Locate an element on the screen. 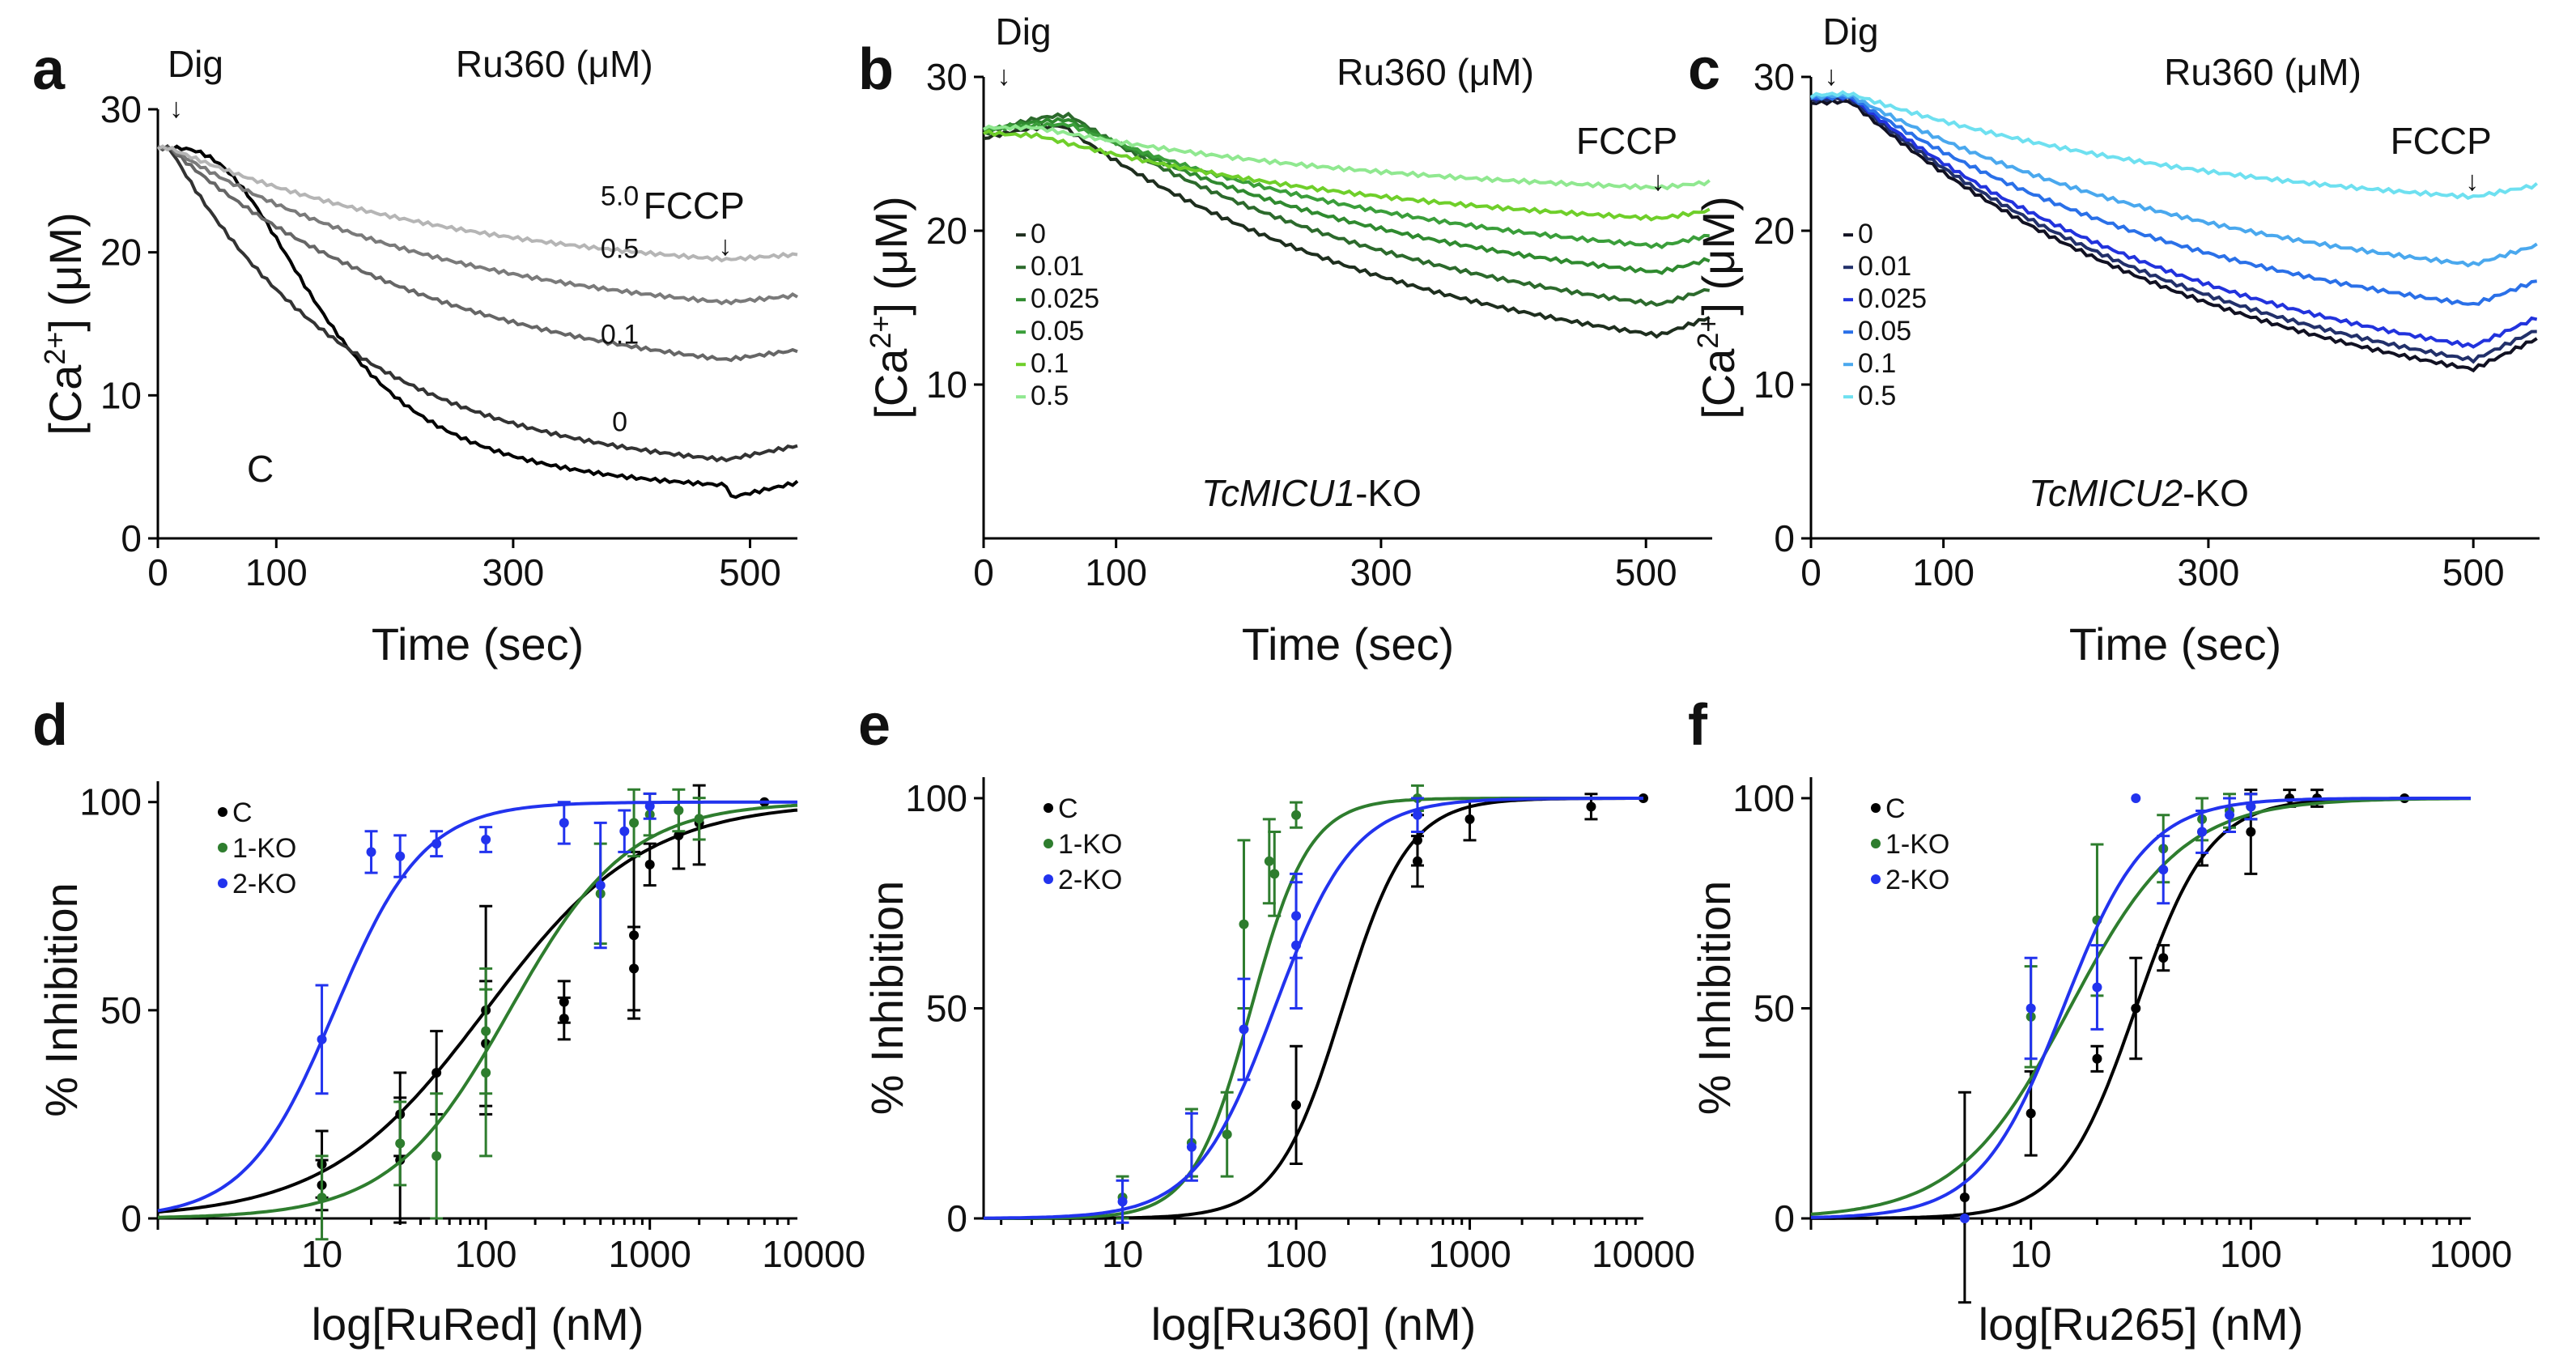 The width and height of the screenshot is (2576, 1369). y-tick-label: 50 is located at coordinates (1774, 1008).